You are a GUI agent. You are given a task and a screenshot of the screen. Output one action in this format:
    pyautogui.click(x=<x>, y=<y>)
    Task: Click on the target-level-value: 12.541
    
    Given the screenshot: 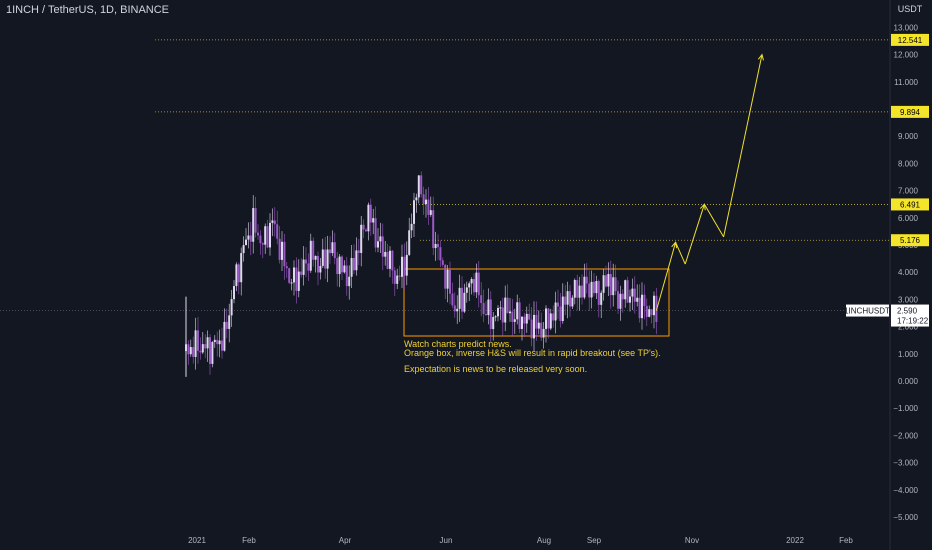 What is the action you would take?
    pyautogui.click(x=910, y=40)
    